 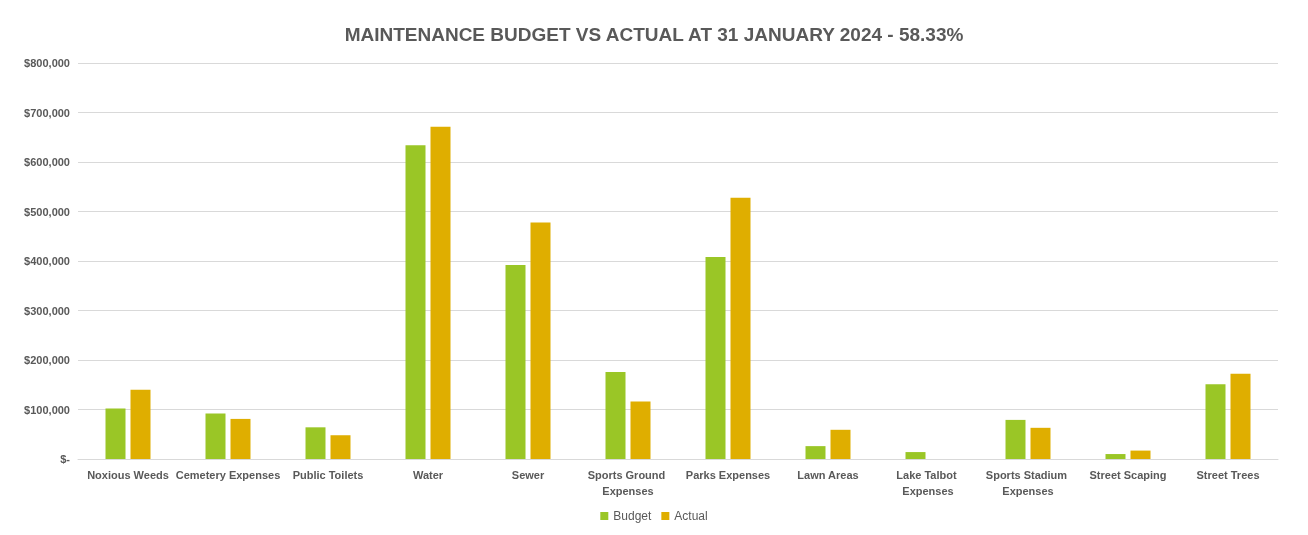 I want to click on y-tick-label: $700,000, so click(x=47, y=112).